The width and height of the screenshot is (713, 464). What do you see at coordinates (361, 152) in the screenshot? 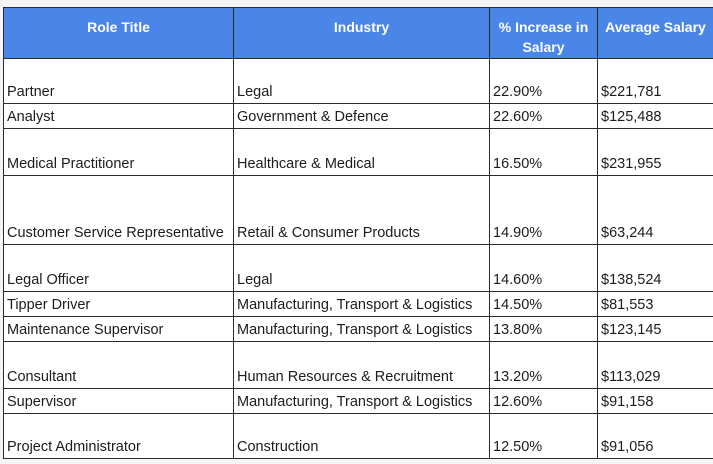
I see `cell-industry: Healthcare & Medical` at bounding box center [361, 152].